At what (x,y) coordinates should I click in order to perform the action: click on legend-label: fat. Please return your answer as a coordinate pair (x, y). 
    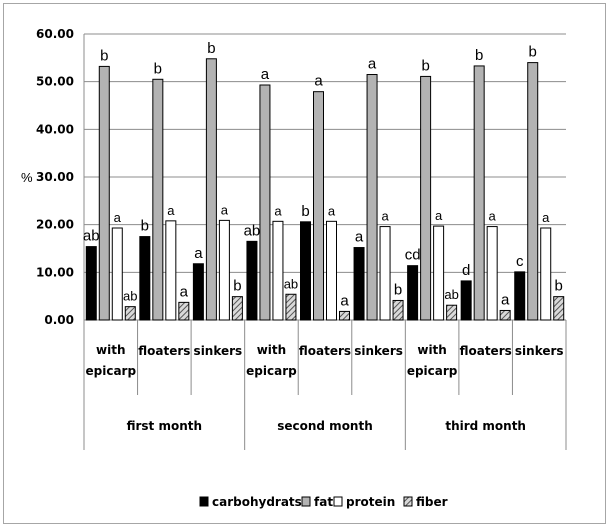
    Looking at the image, I should click on (323, 502).